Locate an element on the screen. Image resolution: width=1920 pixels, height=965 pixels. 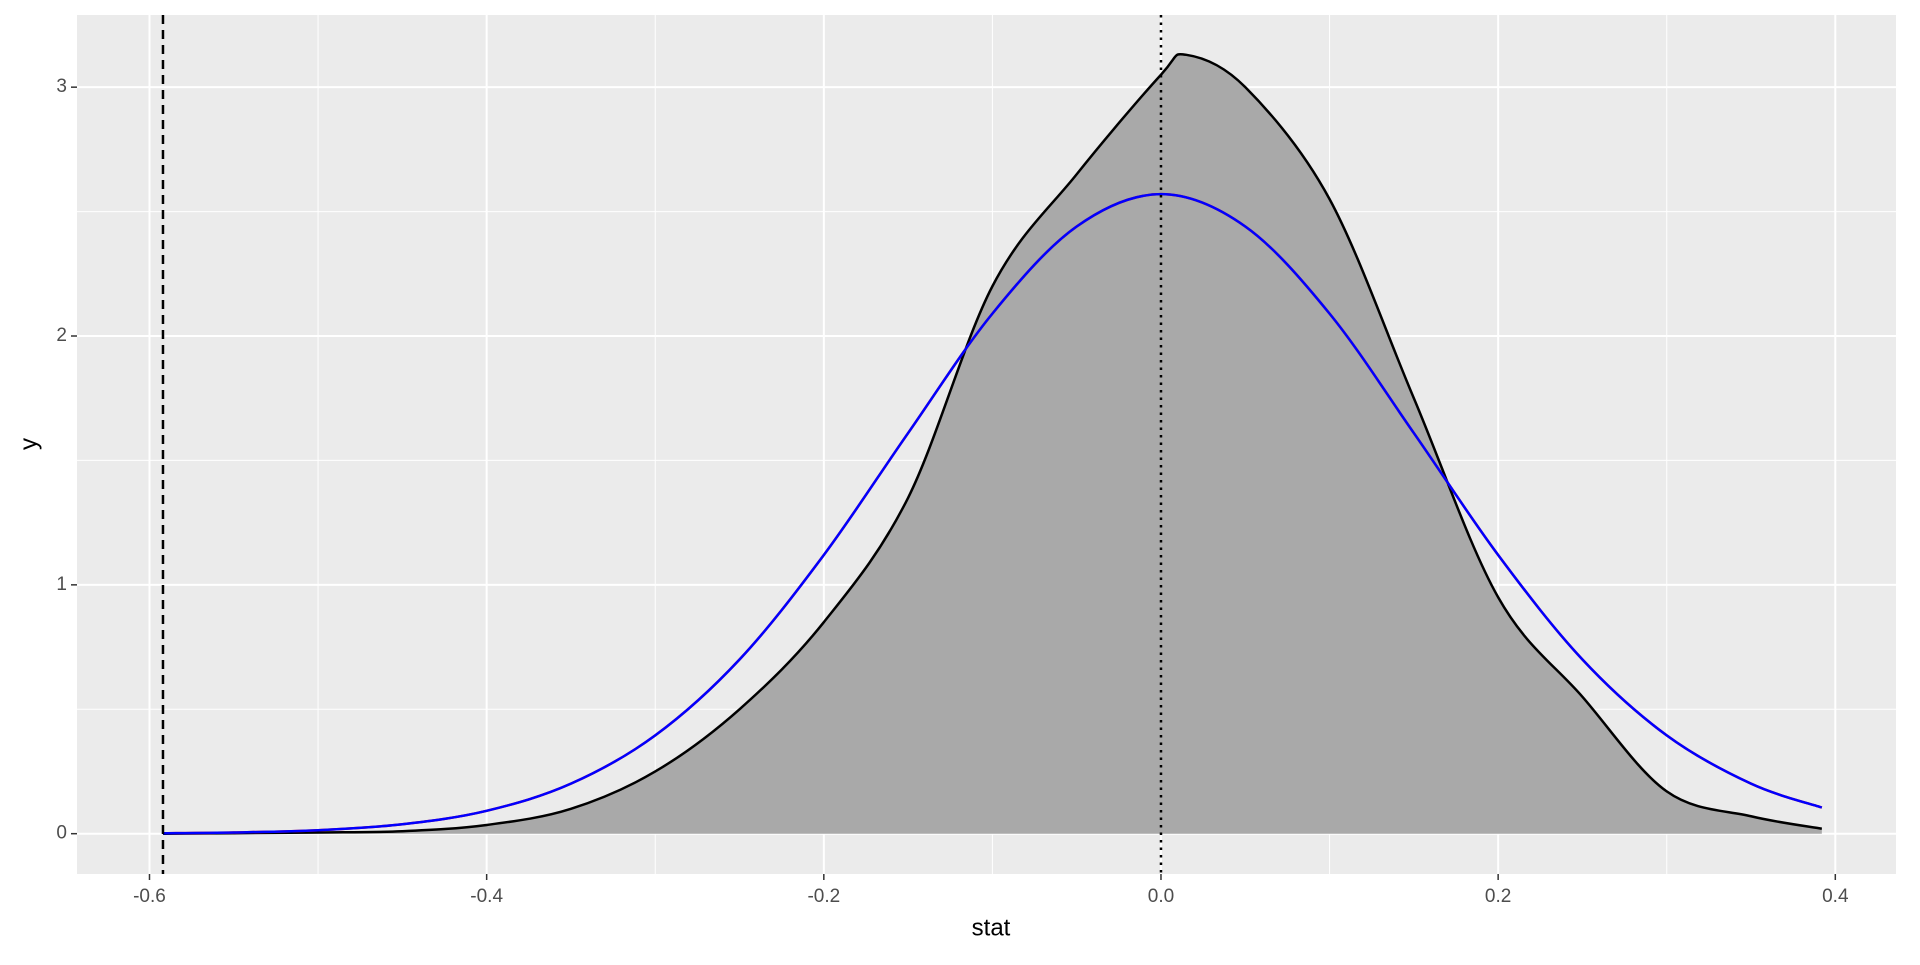
x-tick-label: 0.2 is located at coordinates (1498, 896).